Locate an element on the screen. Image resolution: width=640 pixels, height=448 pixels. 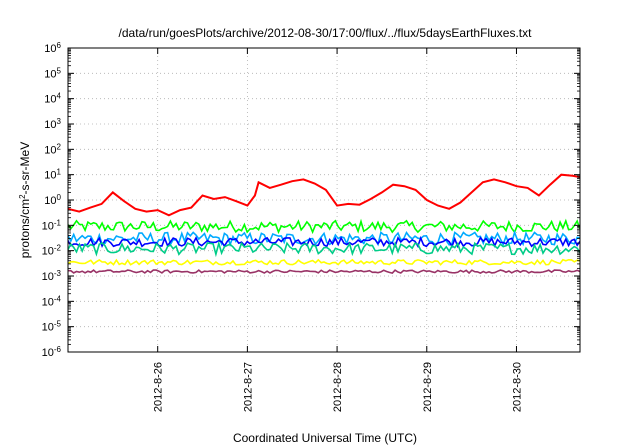
y-tick-label: 10⁶ is located at coordinates (52, 48).